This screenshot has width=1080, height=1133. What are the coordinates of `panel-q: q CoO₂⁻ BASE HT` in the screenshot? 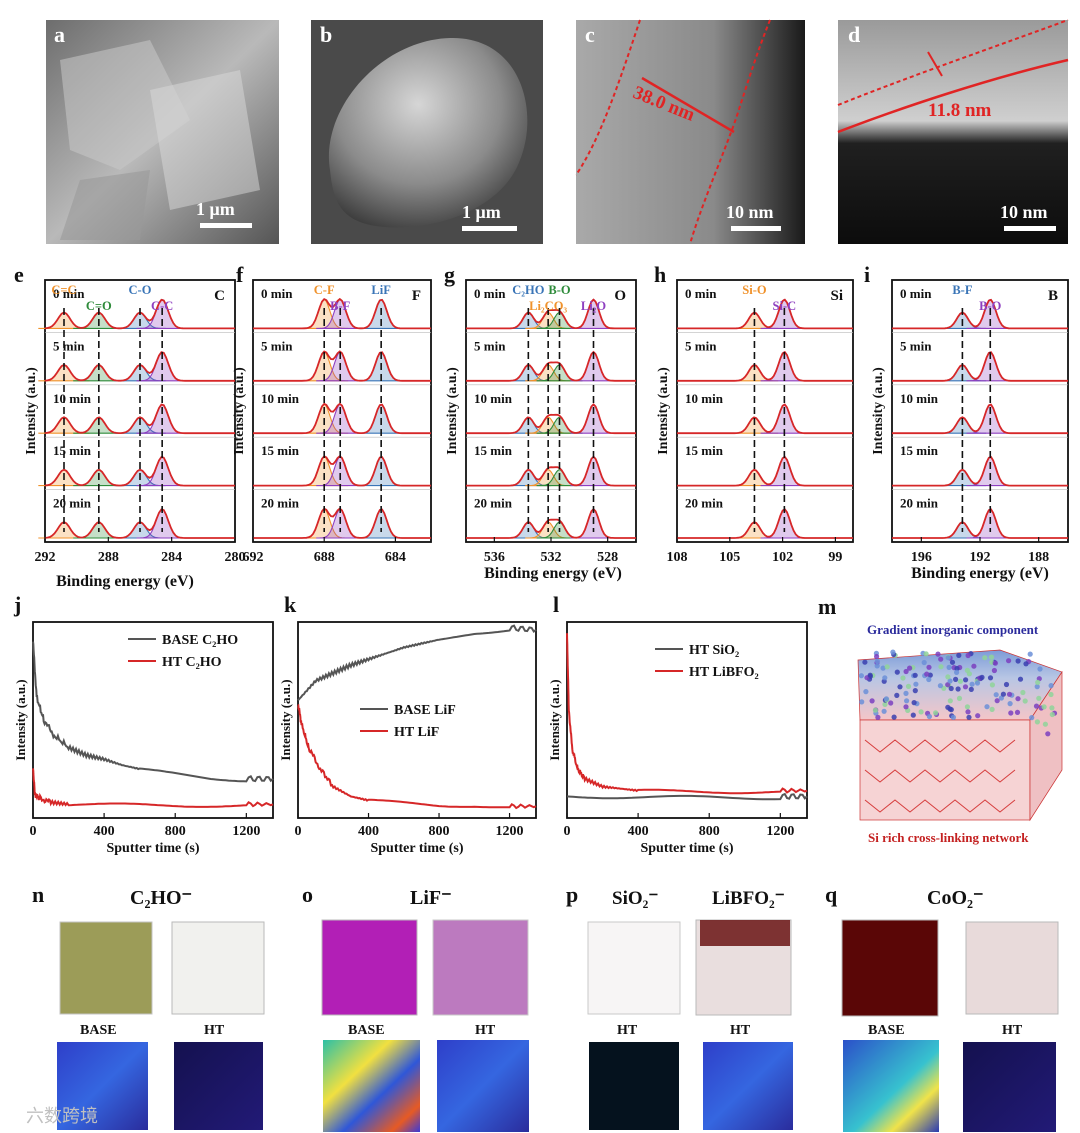 It's located at (942, 1007).